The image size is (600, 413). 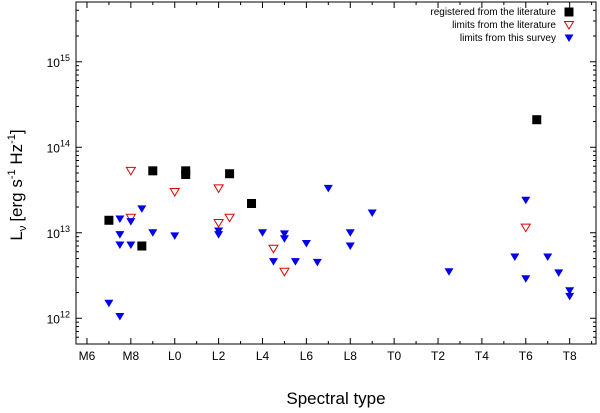 What do you see at coordinates (569, 12) in the screenshot?
I see `legend-marker-registered` at bounding box center [569, 12].